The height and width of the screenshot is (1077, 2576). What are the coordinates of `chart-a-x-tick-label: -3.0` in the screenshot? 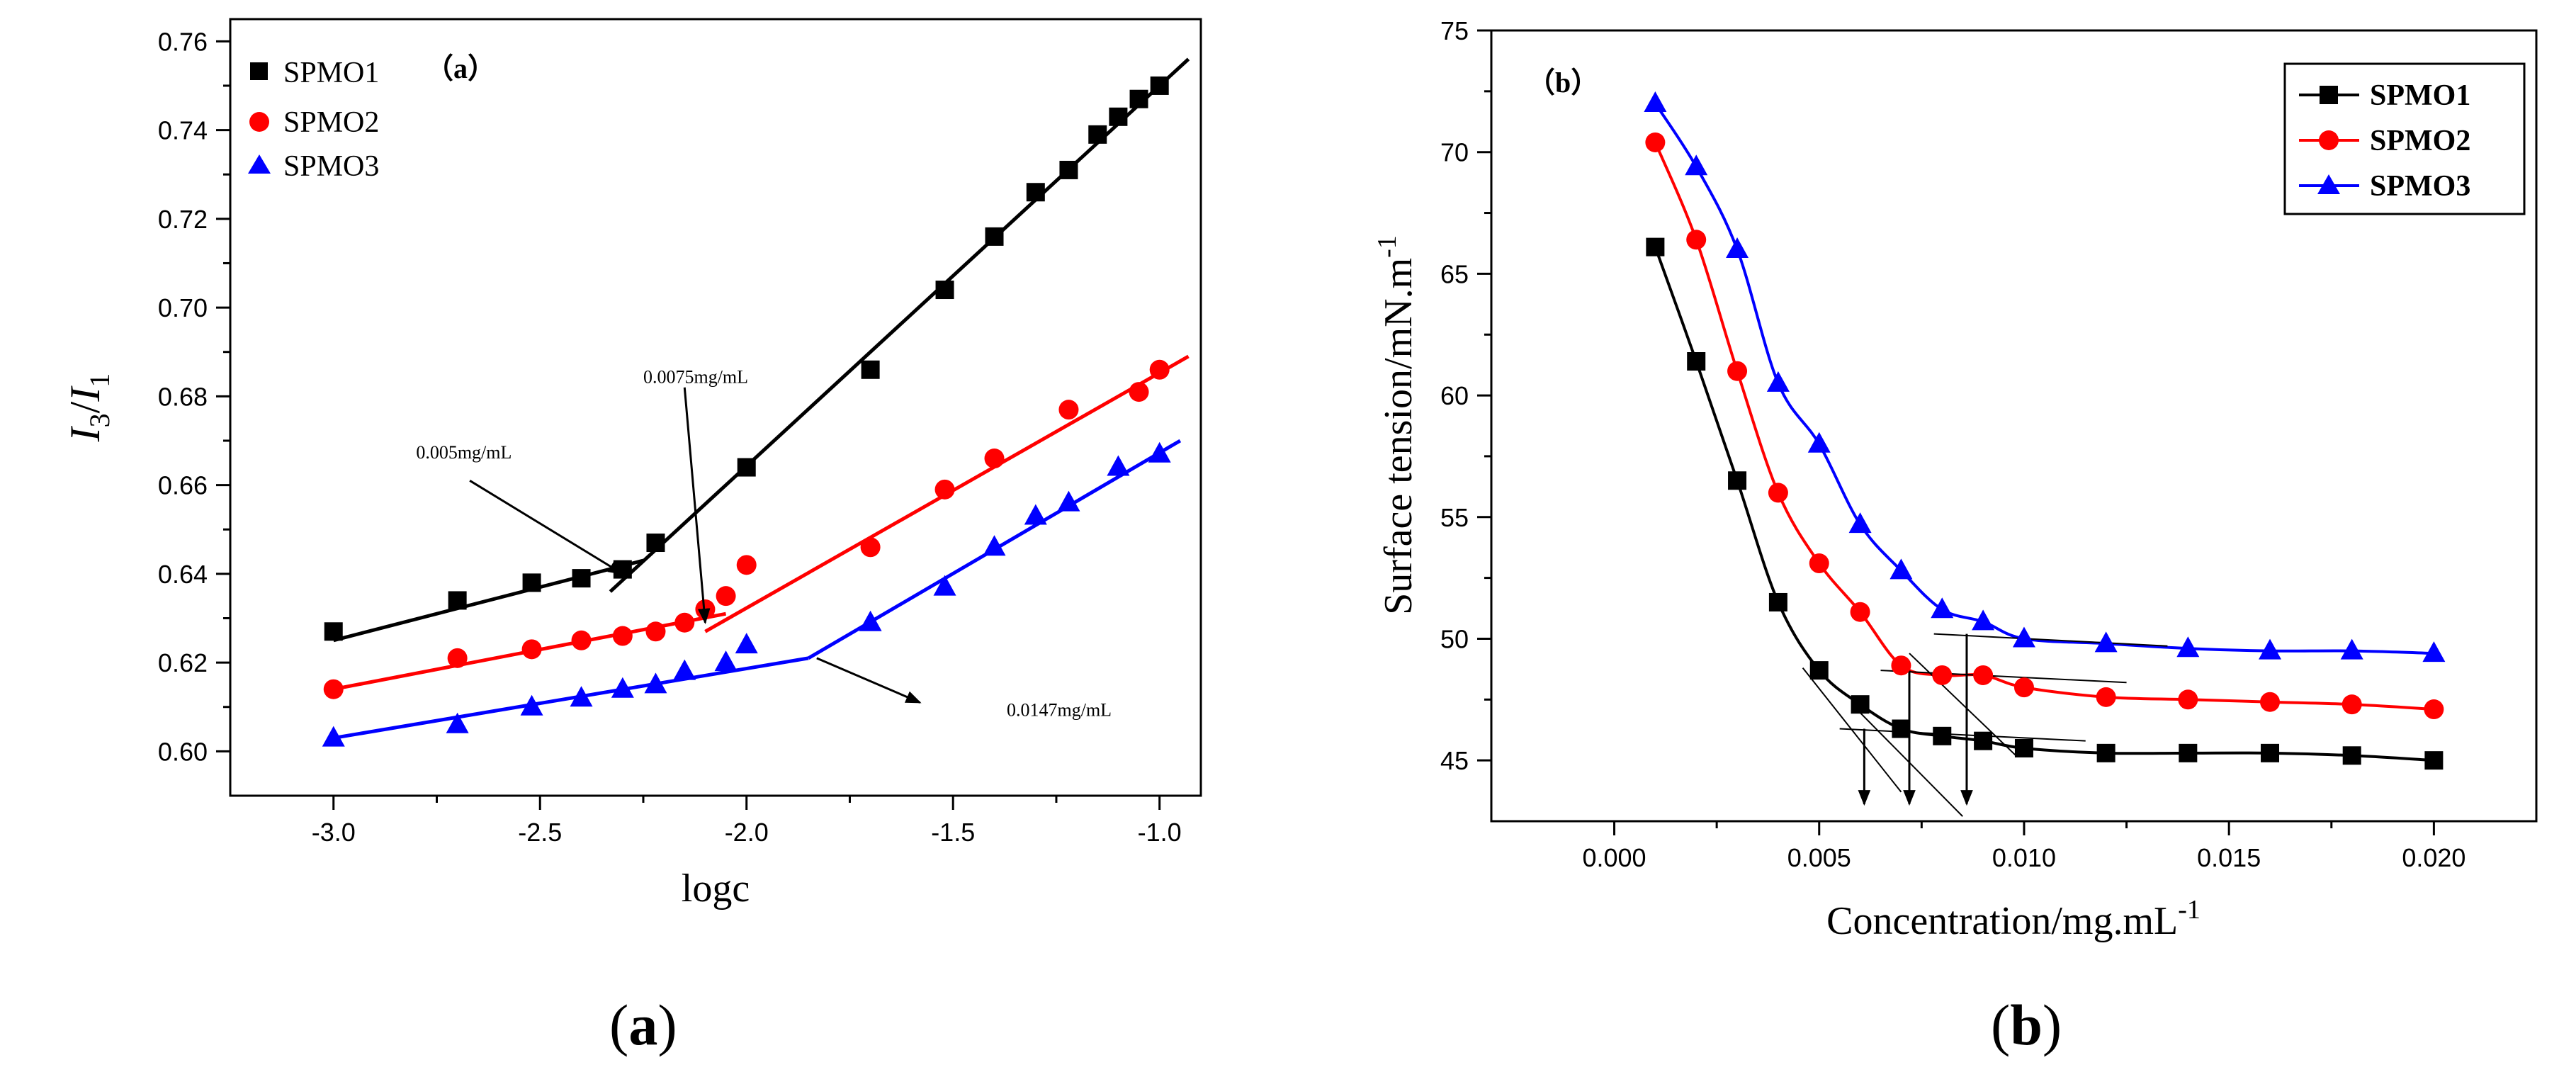 It's located at (334, 832).